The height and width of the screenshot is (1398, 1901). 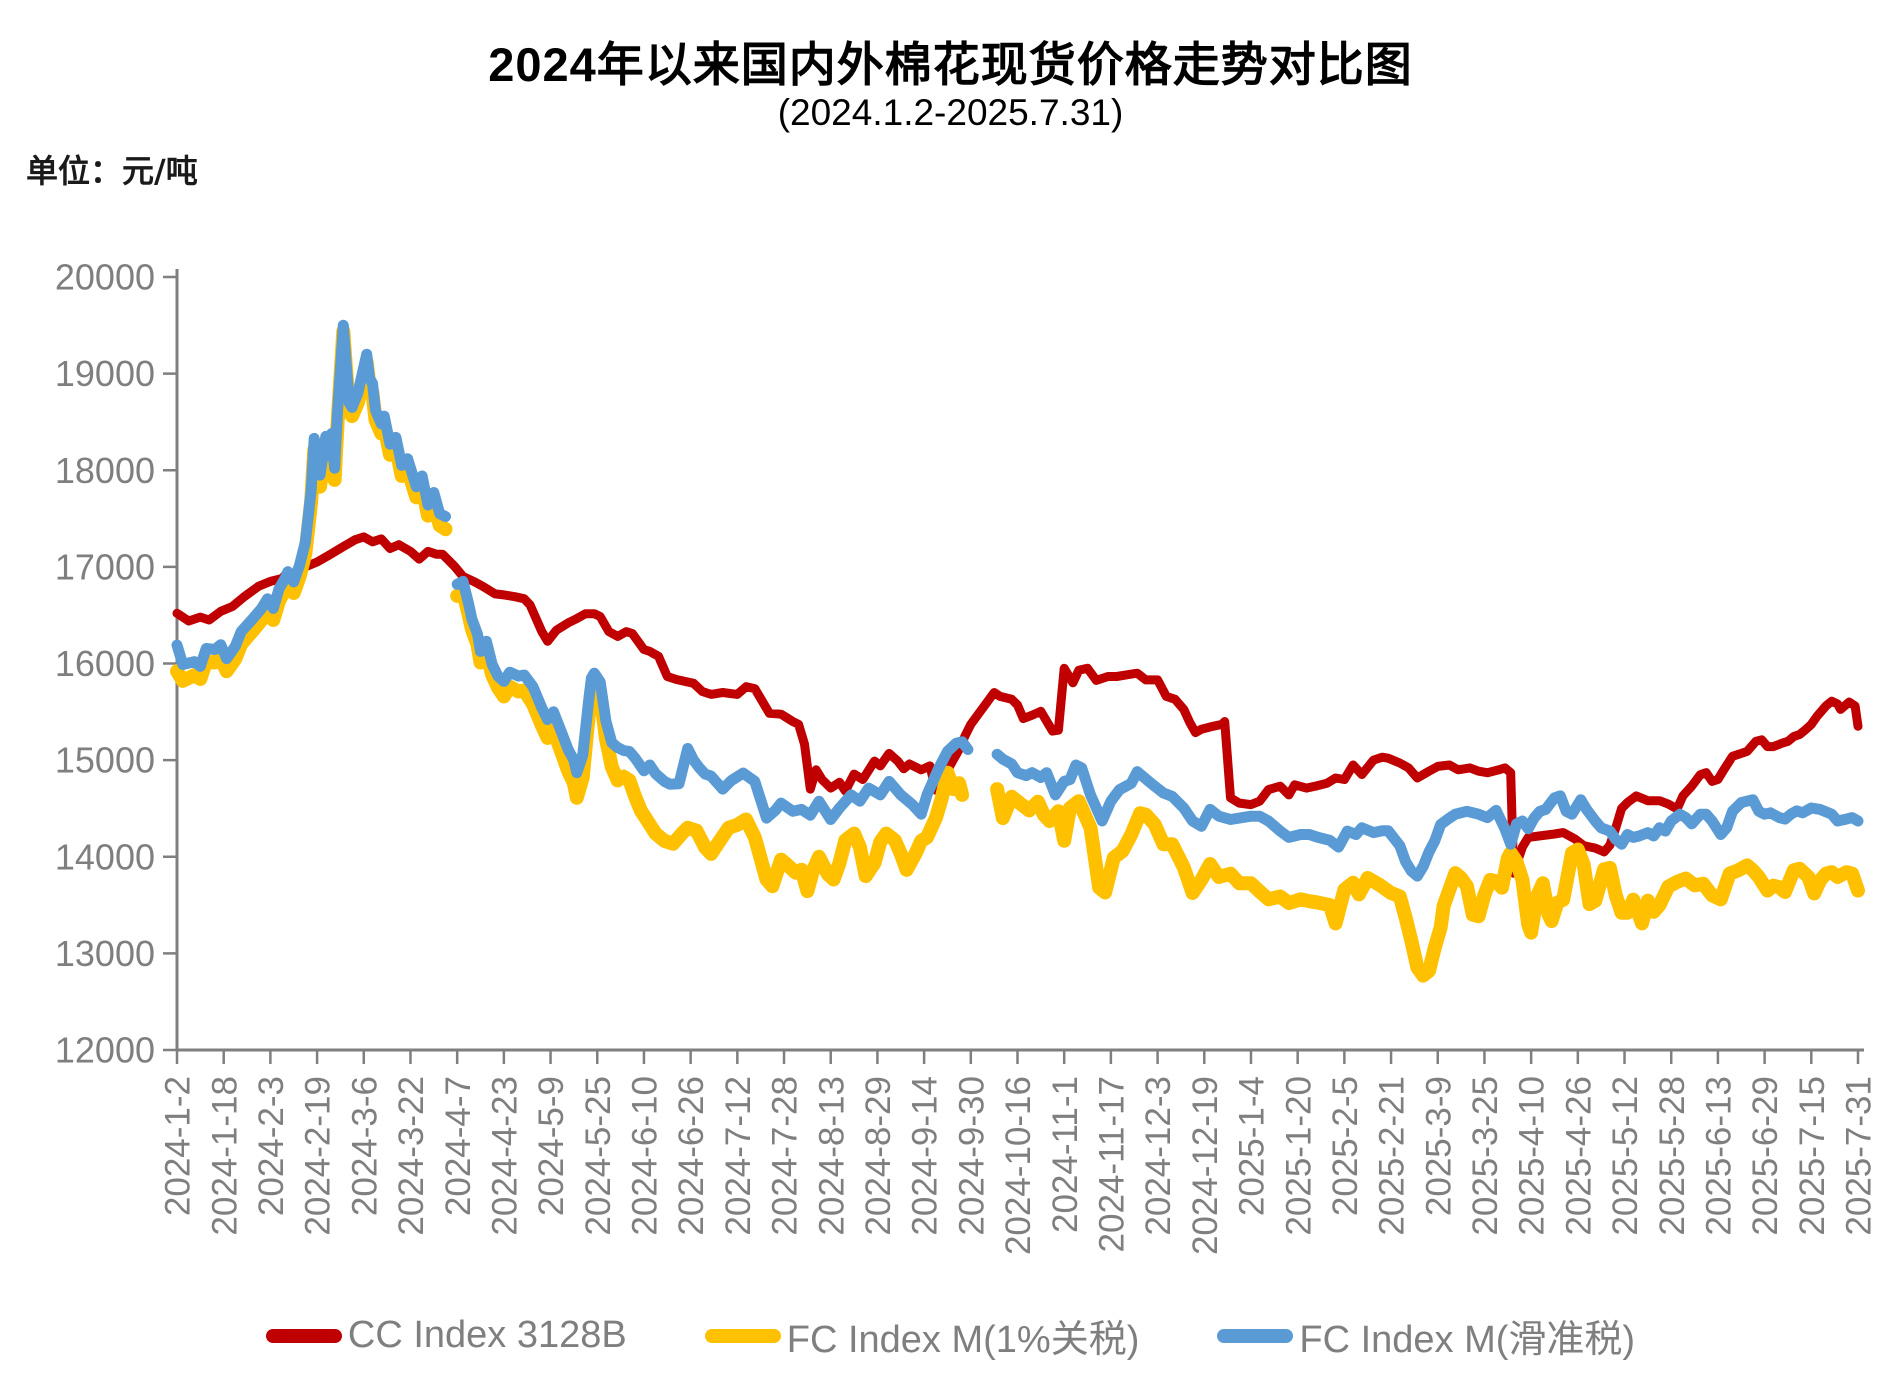 I want to click on x-tick-label: 2025-6-29, so click(x=1765, y=1156).